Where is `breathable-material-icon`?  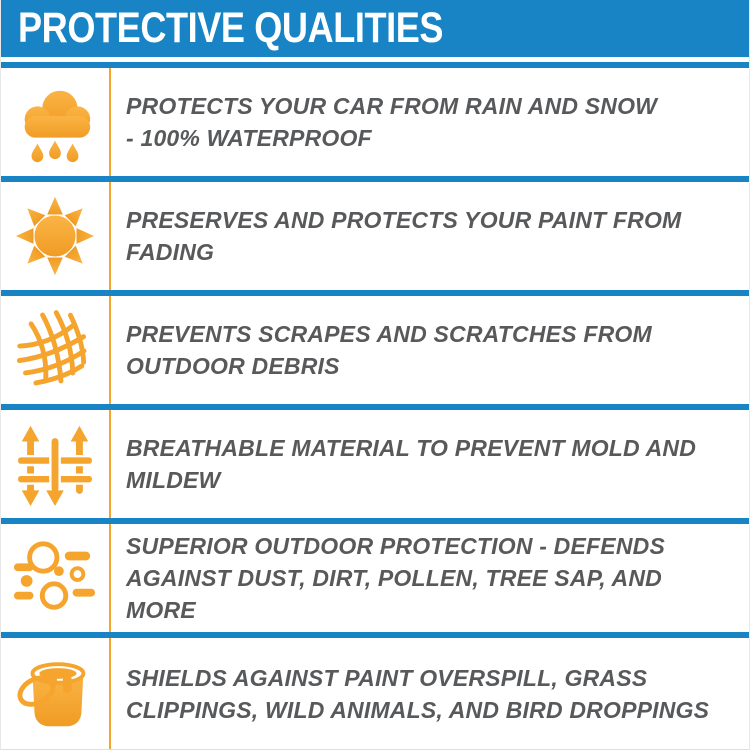 breathable-material-icon is located at coordinates (55, 466).